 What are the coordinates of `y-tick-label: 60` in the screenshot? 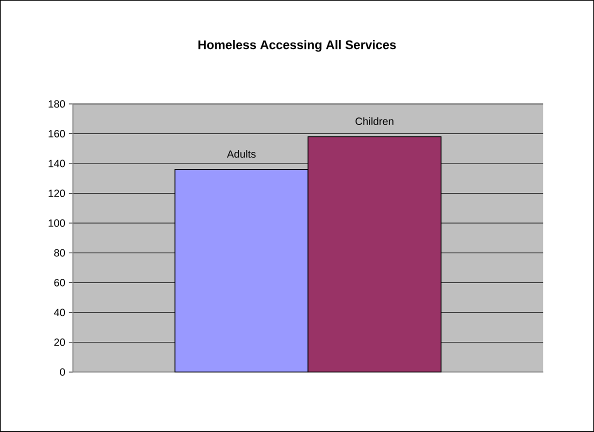 It's located at (59, 282).